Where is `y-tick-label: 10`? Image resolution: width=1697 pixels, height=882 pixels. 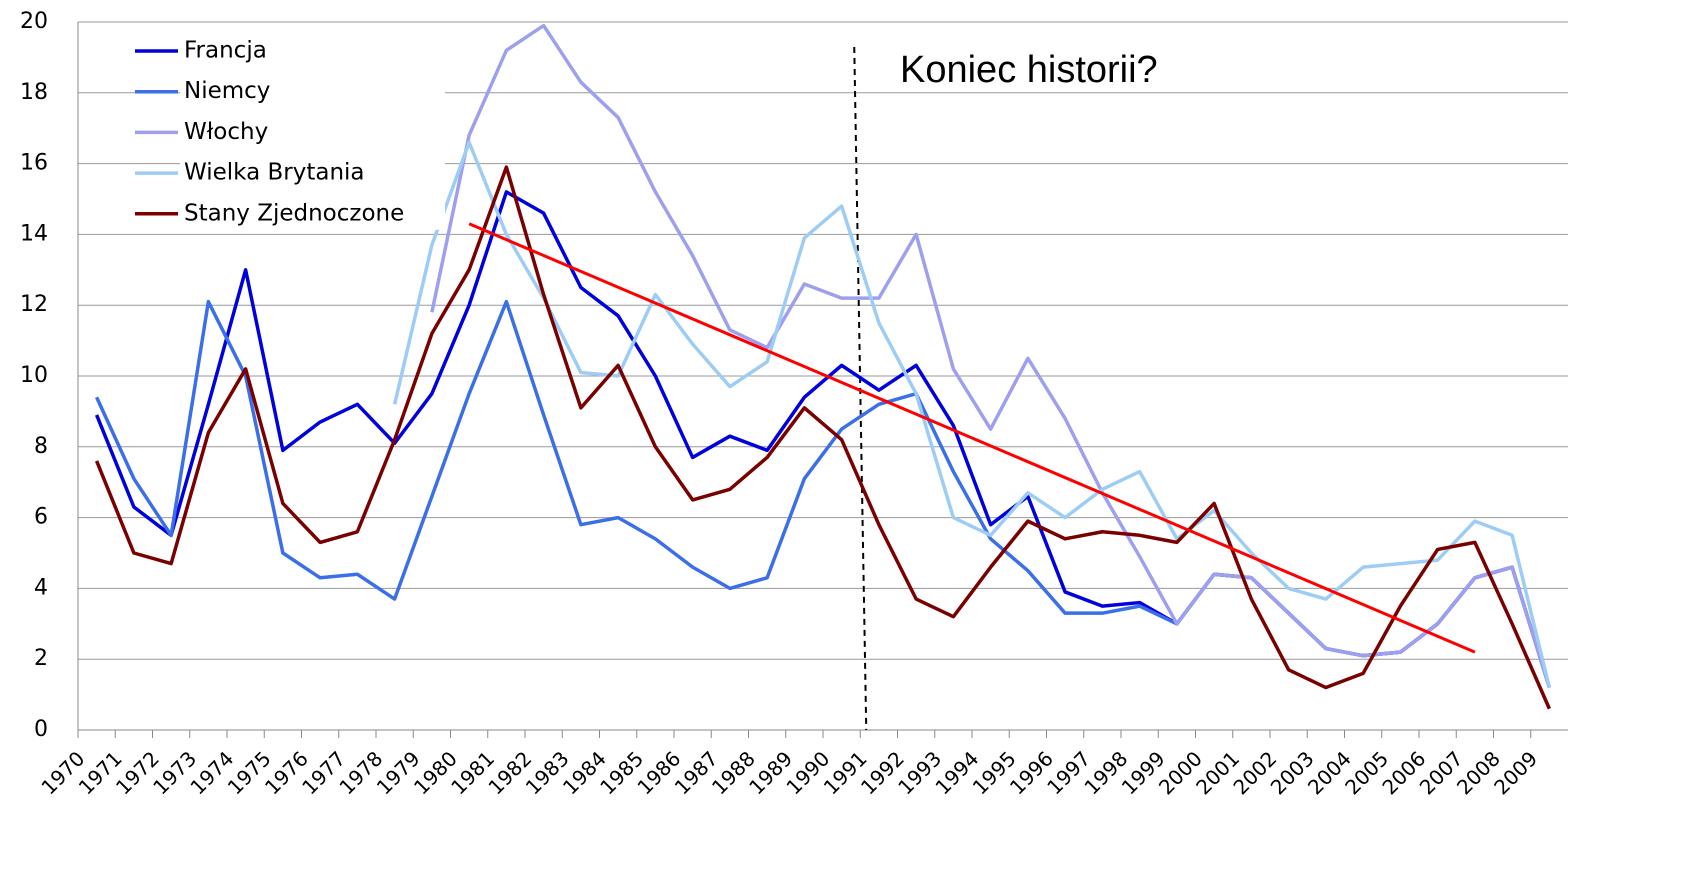 y-tick-label: 10 is located at coordinates (34, 375).